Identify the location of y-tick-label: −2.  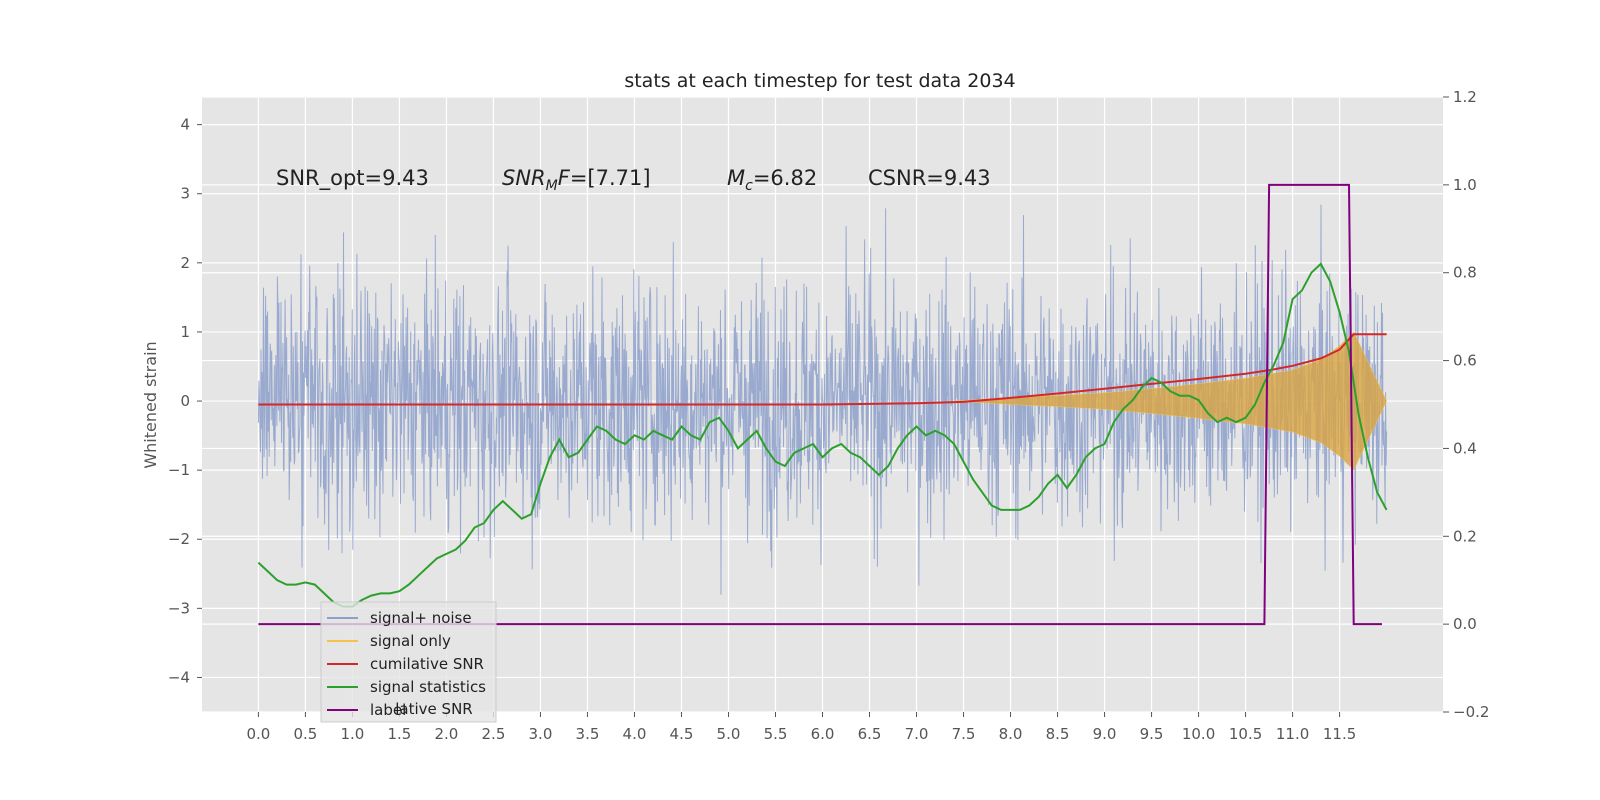
(179, 539).